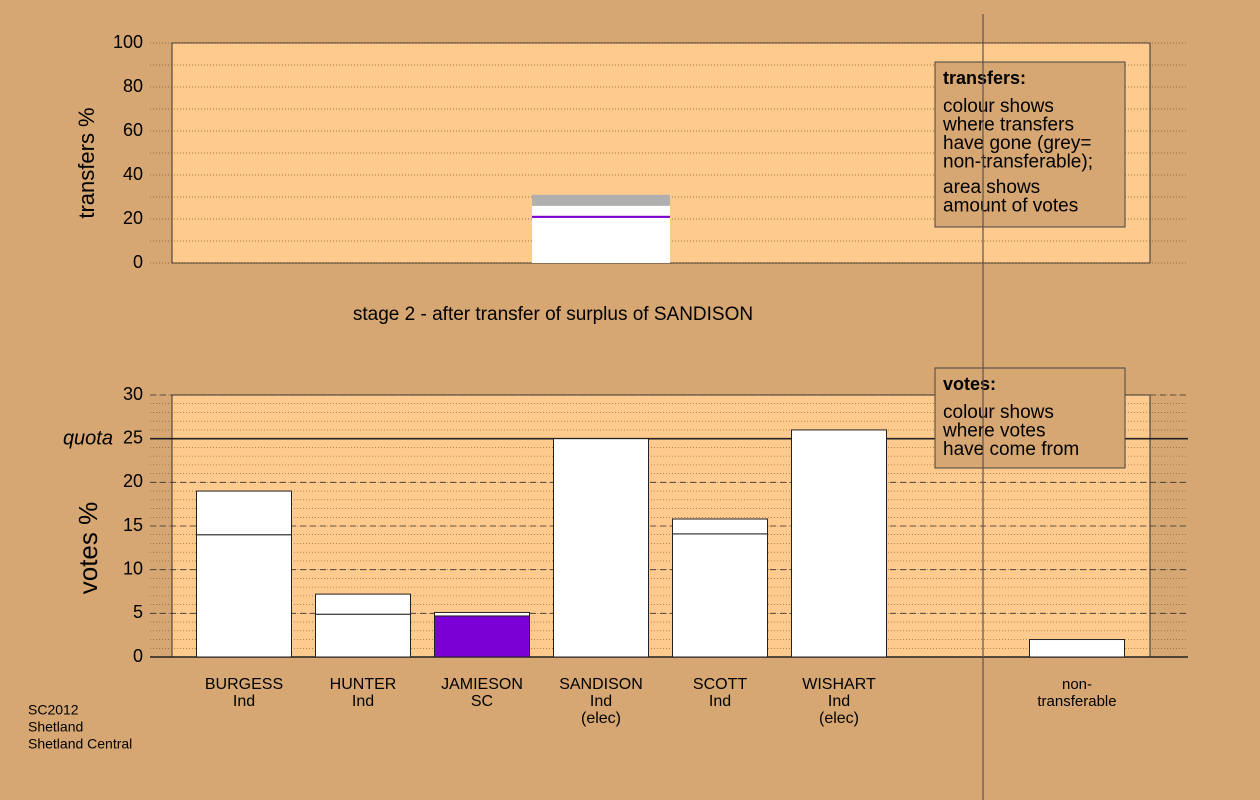  What do you see at coordinates (482, 684) in the screenshot?
I see `x-tick-label: JAMIESON` at bounding box center [482, 684].